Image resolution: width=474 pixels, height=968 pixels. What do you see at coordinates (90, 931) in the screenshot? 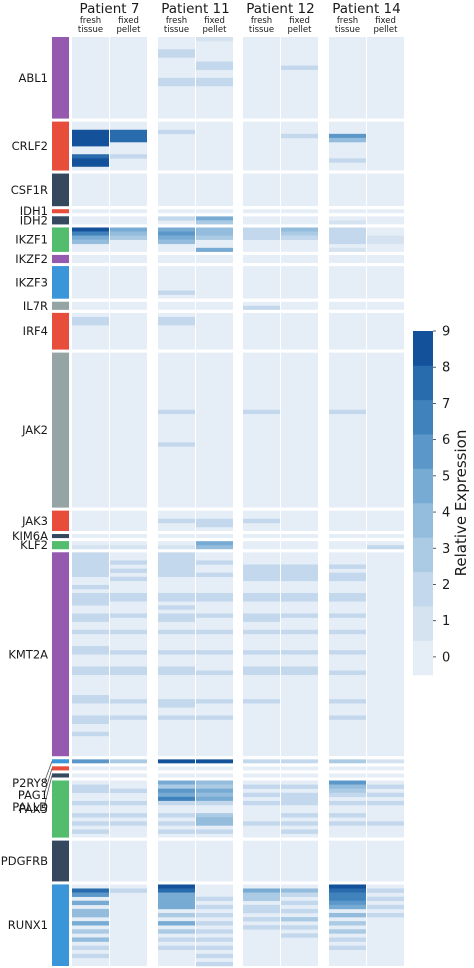
I see `cell-runx1-r11-c0` at bounding box center [90, 931].